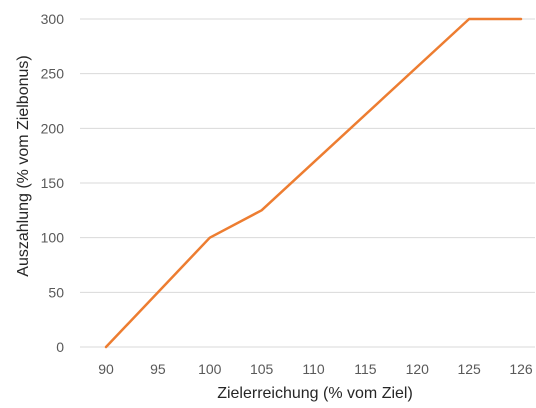 This screenshot has height=408, width=536. What do you see at coordinates (210, 369) in the screenshot?
I see `x-tick-label: 100` at bounding box center [210, 369].